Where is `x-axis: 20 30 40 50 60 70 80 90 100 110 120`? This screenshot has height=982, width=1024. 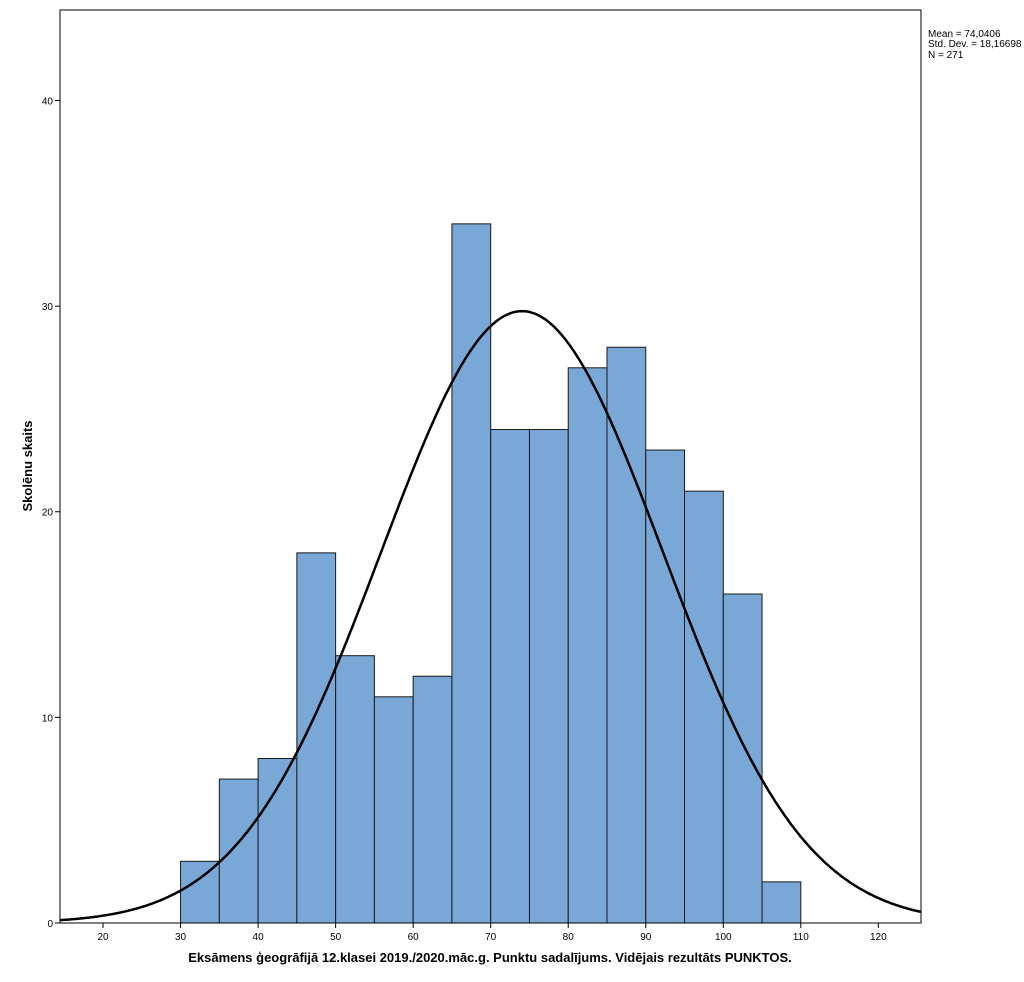 x-axis: 20 30 40 50 60 70 80 90 100 110 120 is located at coordinates (492, 933).